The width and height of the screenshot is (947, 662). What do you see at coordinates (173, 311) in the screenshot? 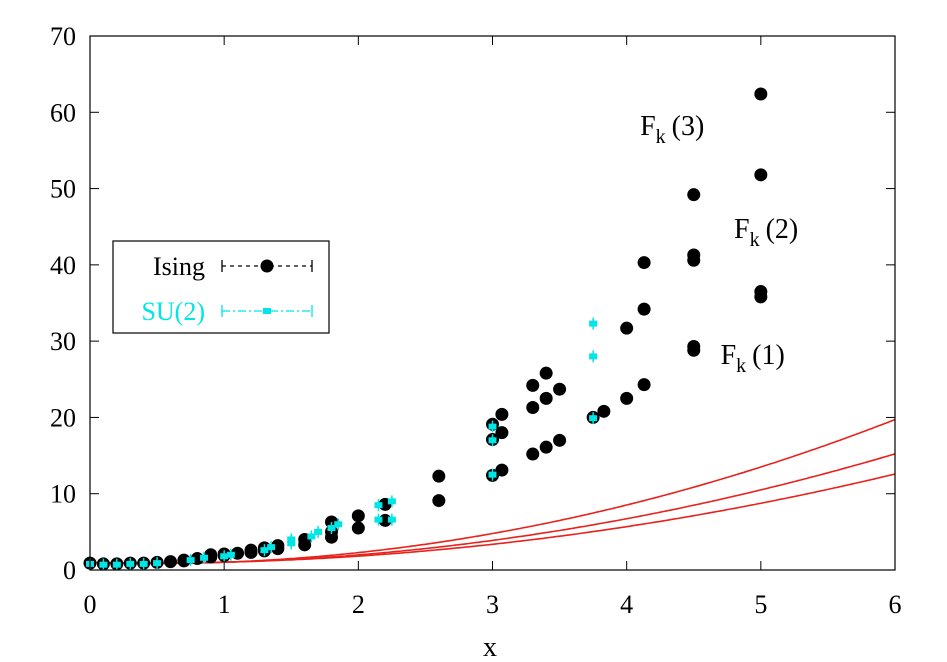
I see `legend-label-su2: SU(2)` at bounding box center [173, 311].